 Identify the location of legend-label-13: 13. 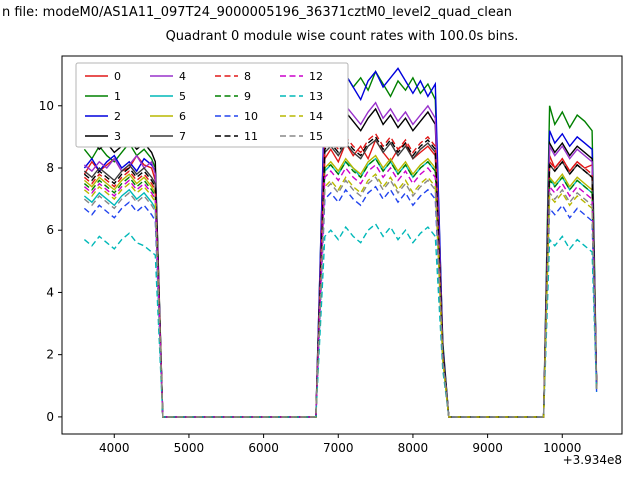
(316, 96).